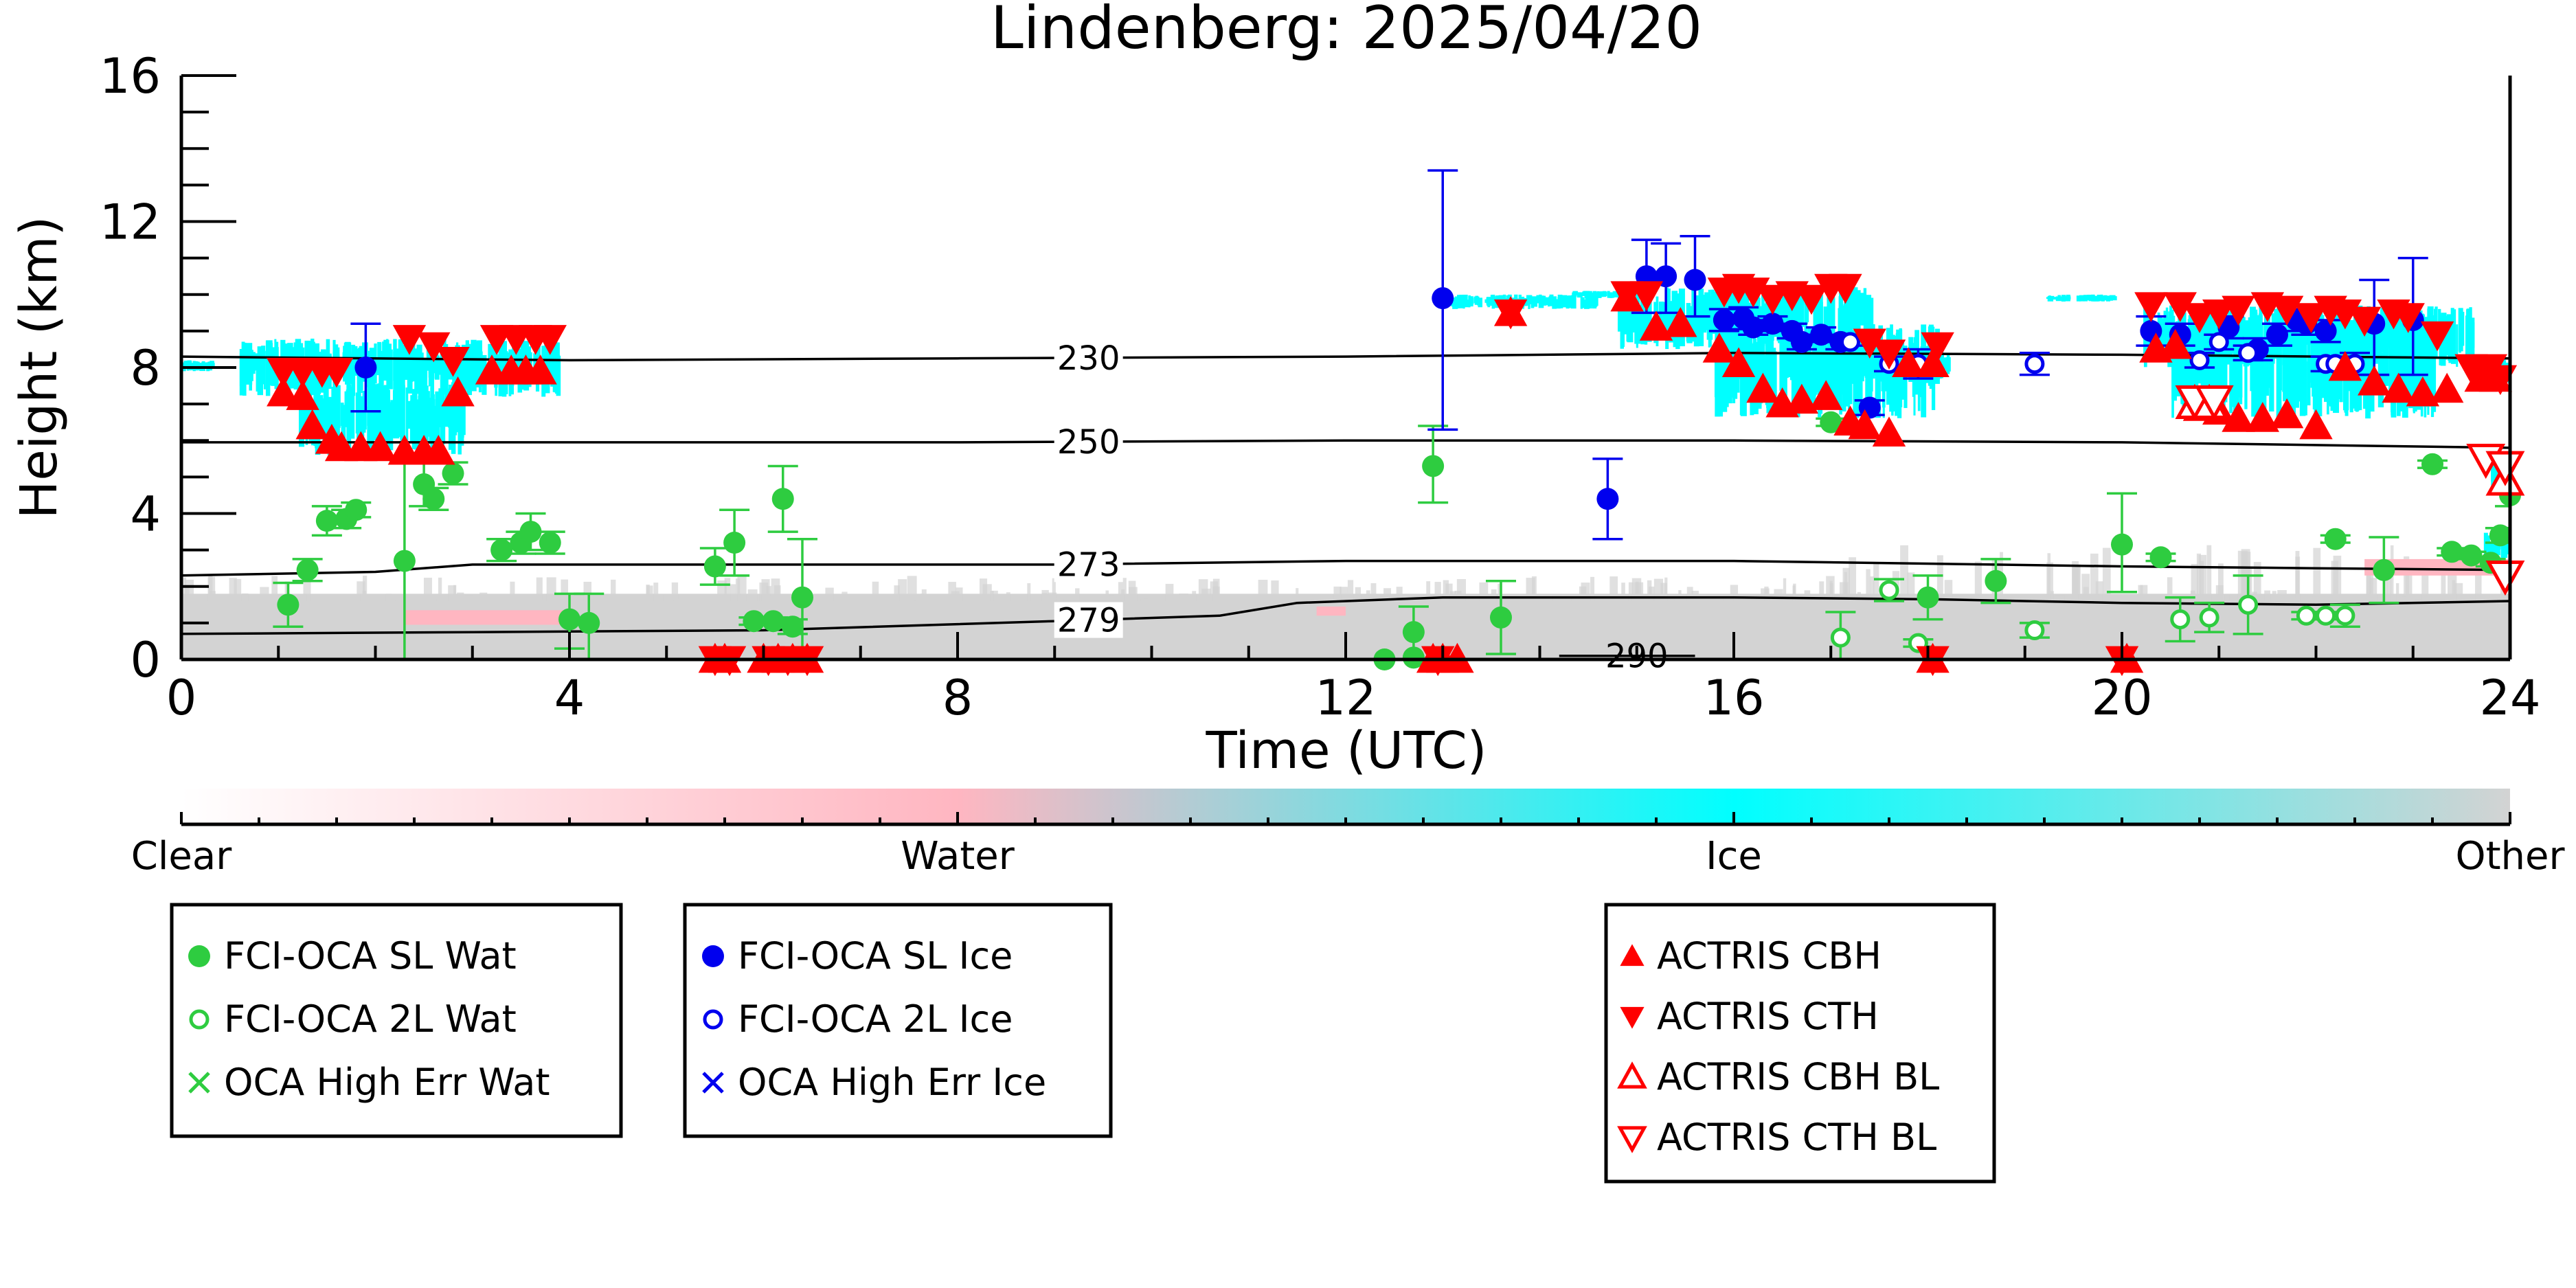 The height and width of the screenshot is (1288, 2576). I want to click on colorbar-label-water: Water, so click(958, 856).